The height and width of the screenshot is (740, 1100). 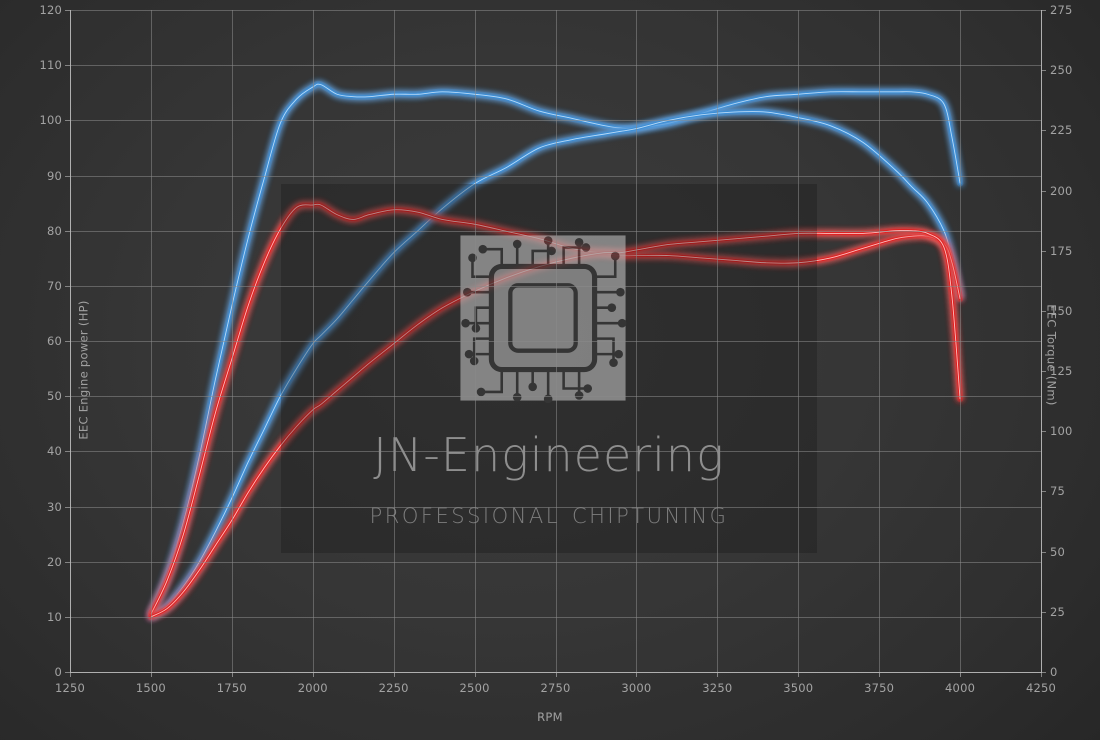 What do you see at coordinates (70, 688) in the screenshot?
I see `x-tick-label: 1250` at bounding box center [70, 688].